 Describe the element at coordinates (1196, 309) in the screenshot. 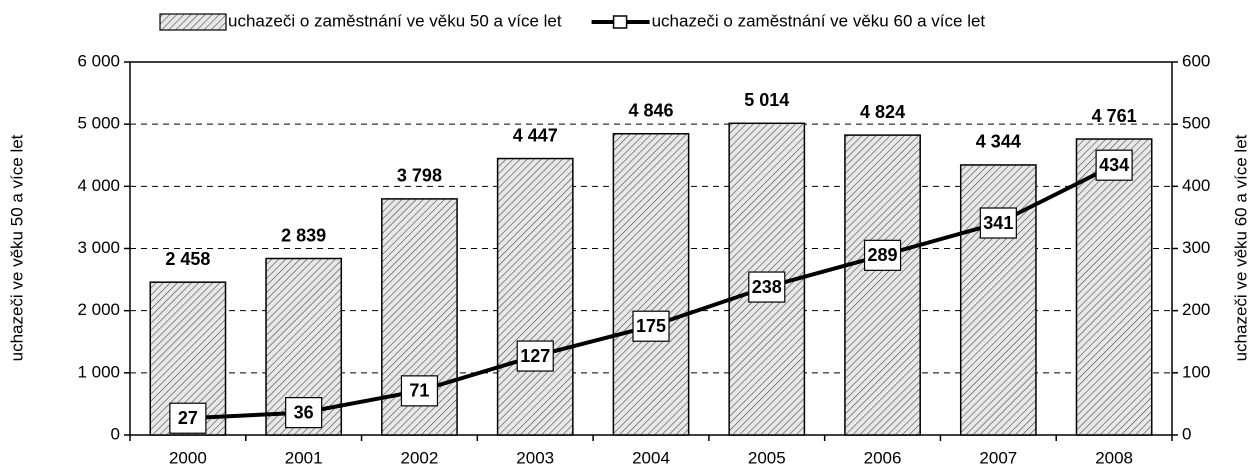

I see `y2-tick-label: 200` at that location.